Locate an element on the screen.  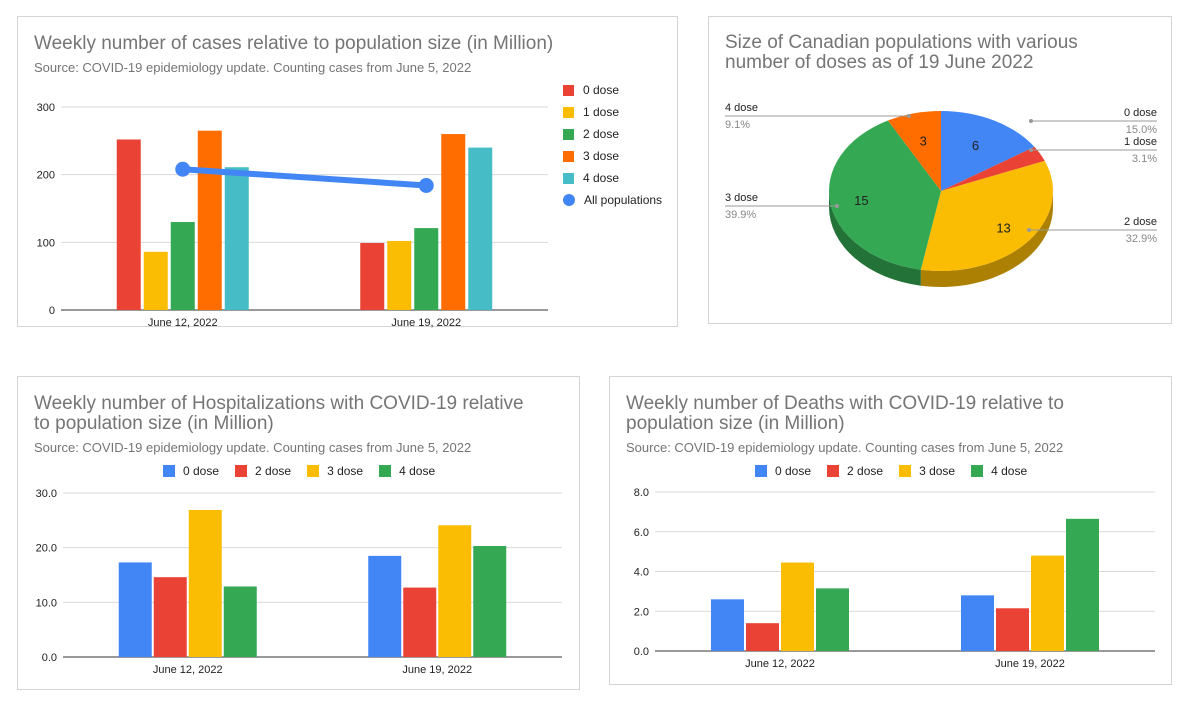
pie-label-0-dose: 0 dose is located at coordinates (1140, 113).